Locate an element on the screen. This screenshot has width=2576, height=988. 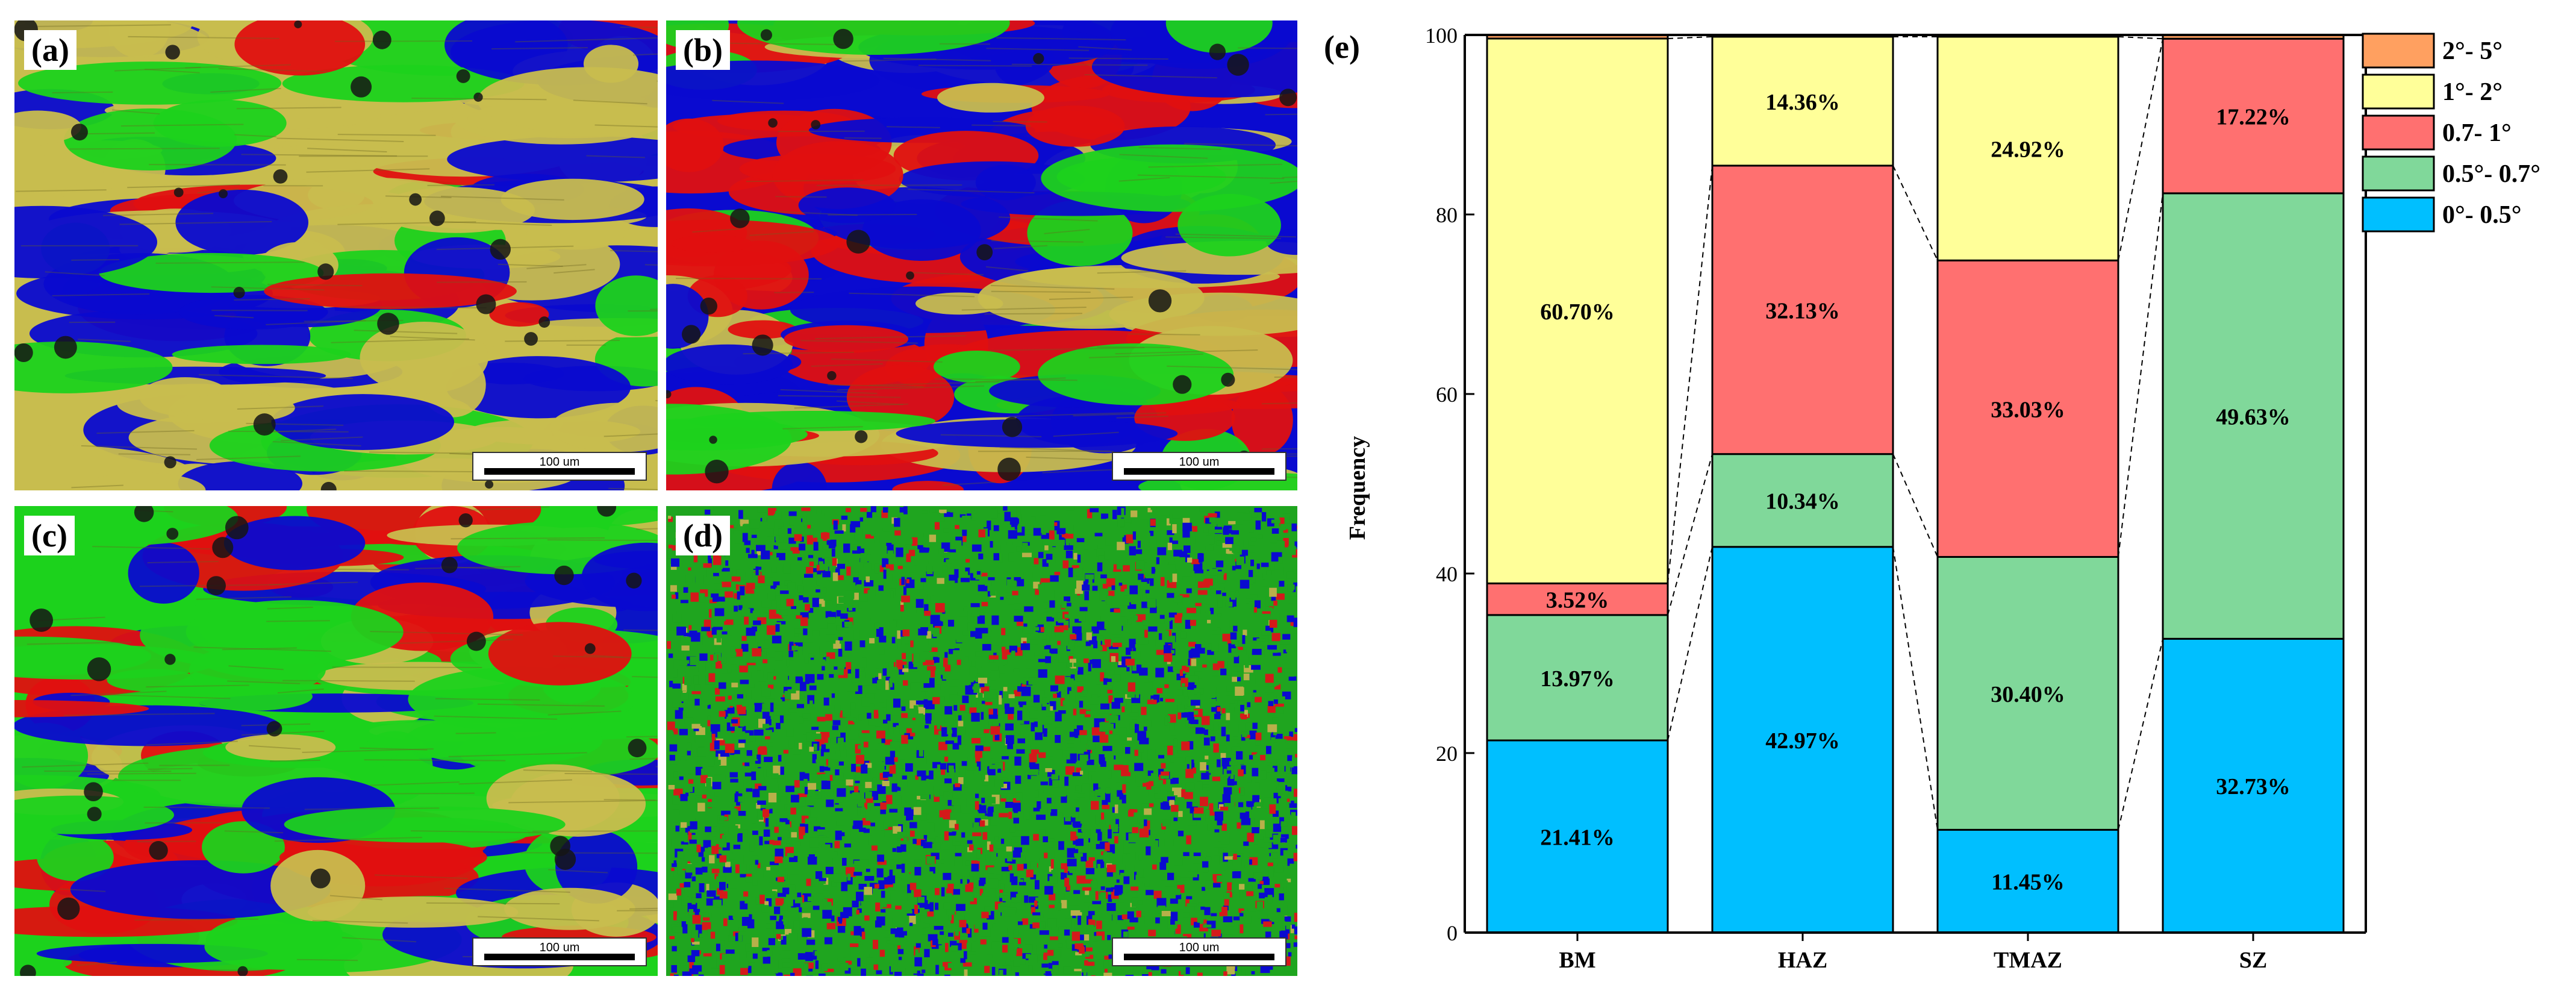
data-label: 33.03% is located at coordinates (2028, 409).